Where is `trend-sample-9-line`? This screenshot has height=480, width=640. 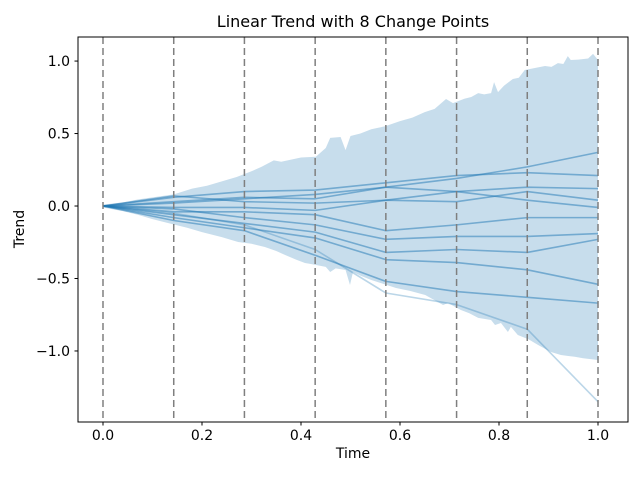
trend-sample-9-line is located at coordinates (350, 245).